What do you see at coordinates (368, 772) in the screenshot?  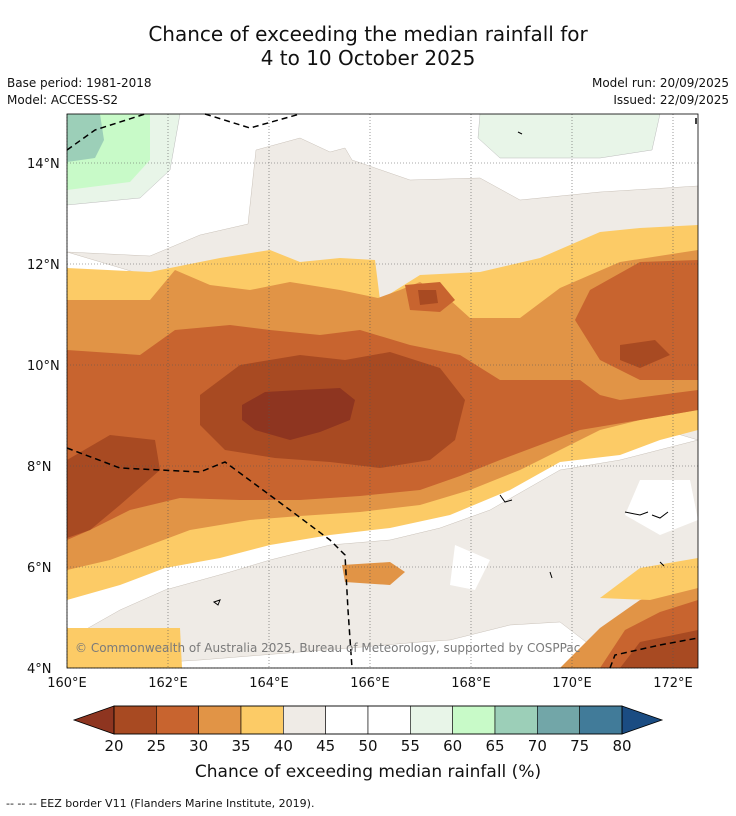 I see `colorbar-title: Chance of exceeding median rainfall (%)` at bounding box center [368, 772].